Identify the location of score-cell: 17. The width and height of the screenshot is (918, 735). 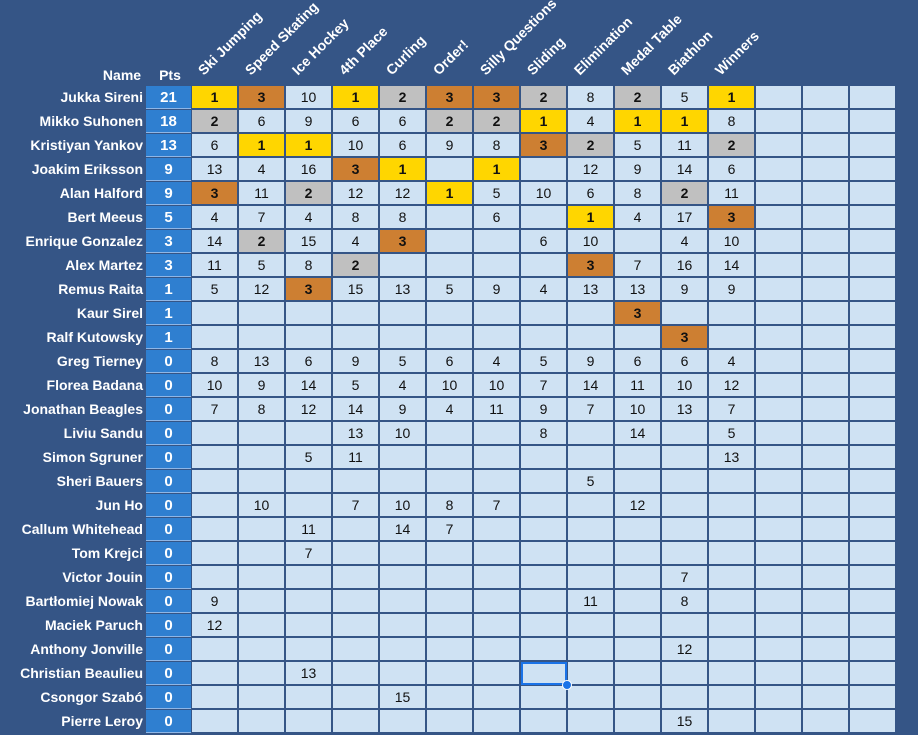
(685, 217).